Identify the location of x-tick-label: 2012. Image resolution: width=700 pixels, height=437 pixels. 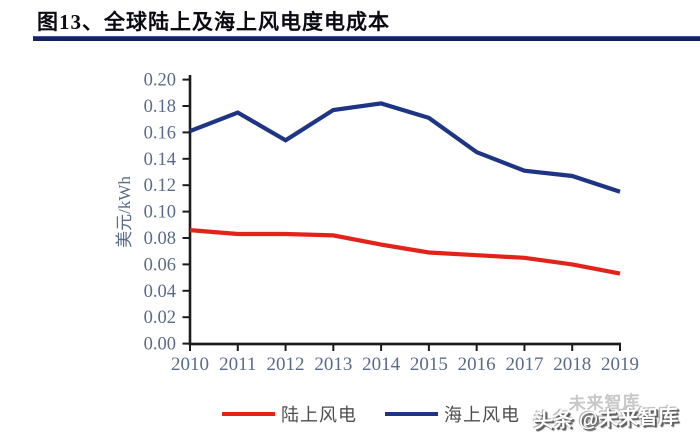
(286, 364).